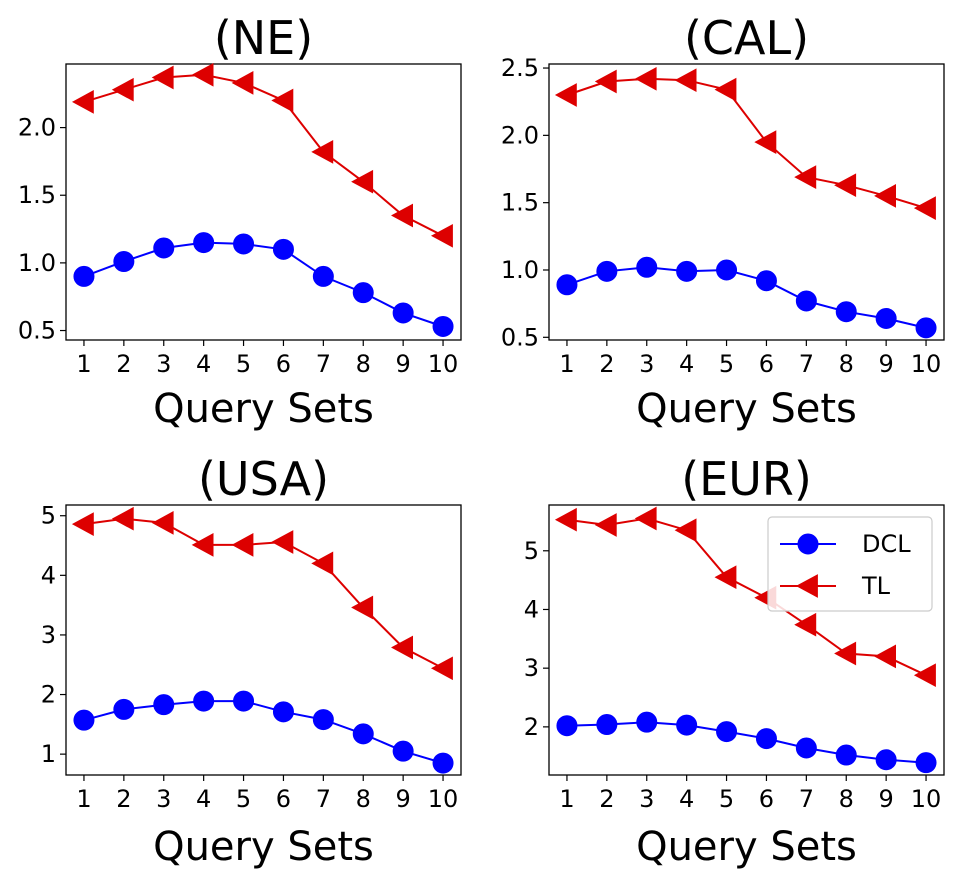 The image size is (961, 881). What do you see at coordinates (746, 38) in the screenshot?
I see `chart-title: (CAL)` at bounding box center [746, 38].